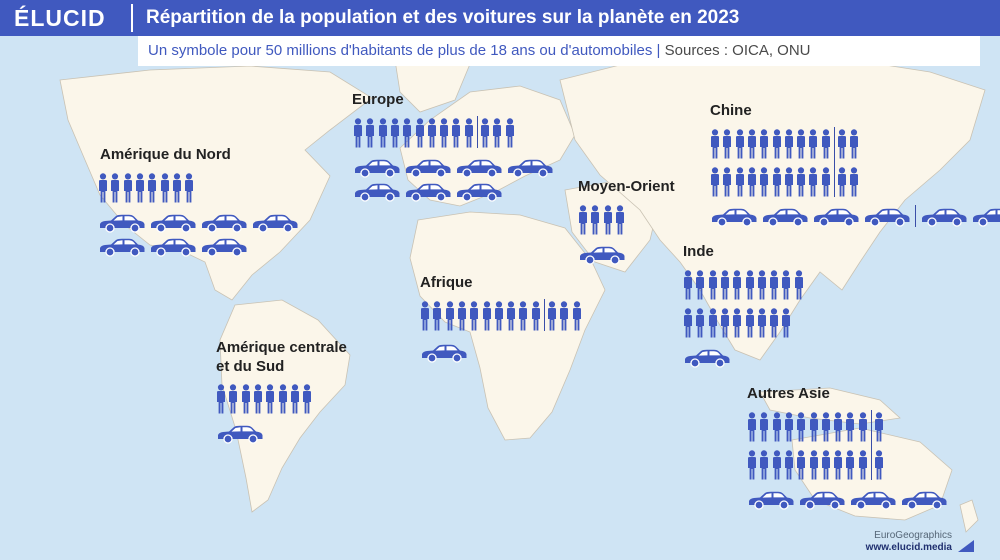 This screenshot has height=560, width=1000. I want to click on brand-logo: ÉLUCID, so click(60, 18).